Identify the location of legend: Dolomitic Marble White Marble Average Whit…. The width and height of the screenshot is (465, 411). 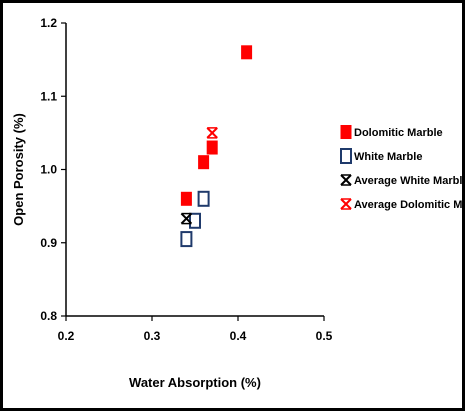
(401, 168).